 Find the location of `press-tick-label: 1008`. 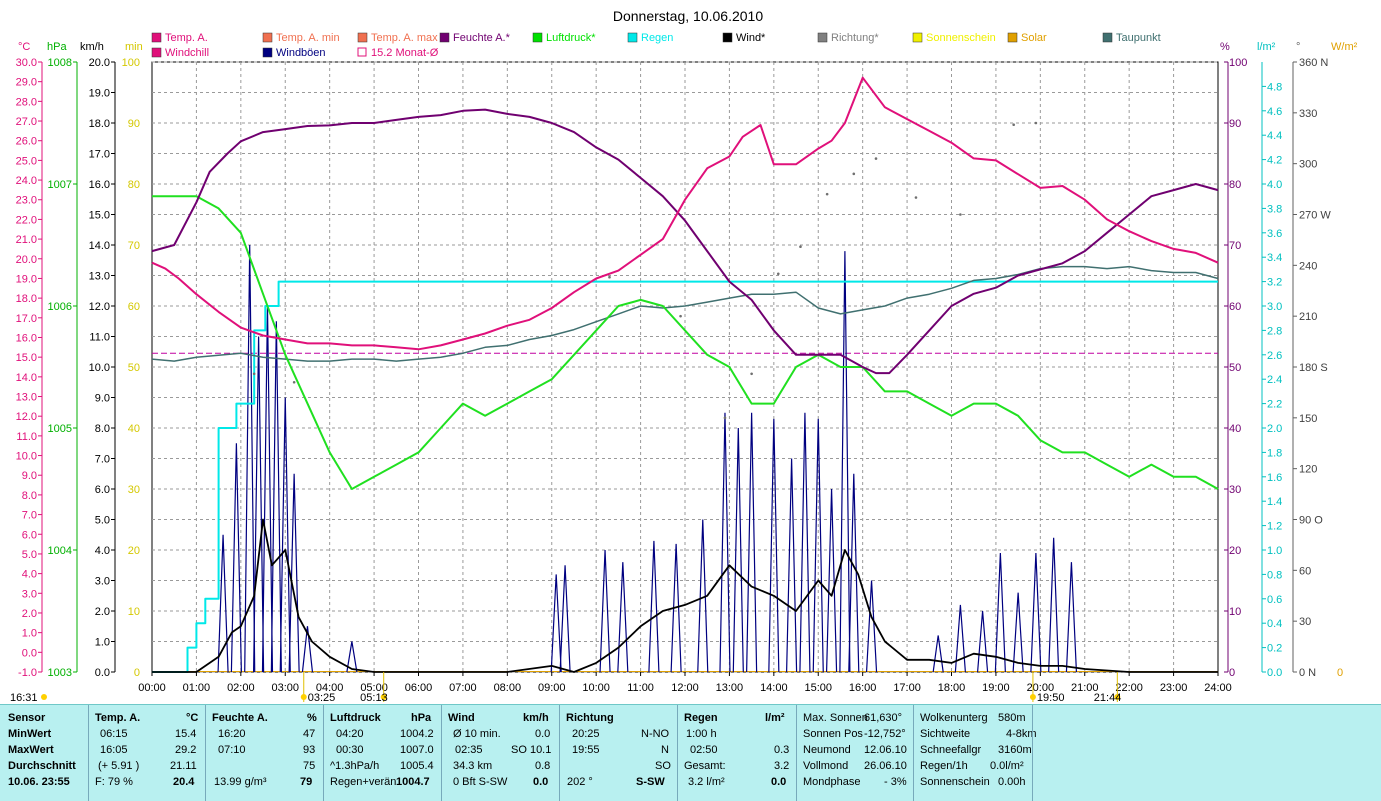

press-tick-label: 1008 is located at coordinates (60, 63).